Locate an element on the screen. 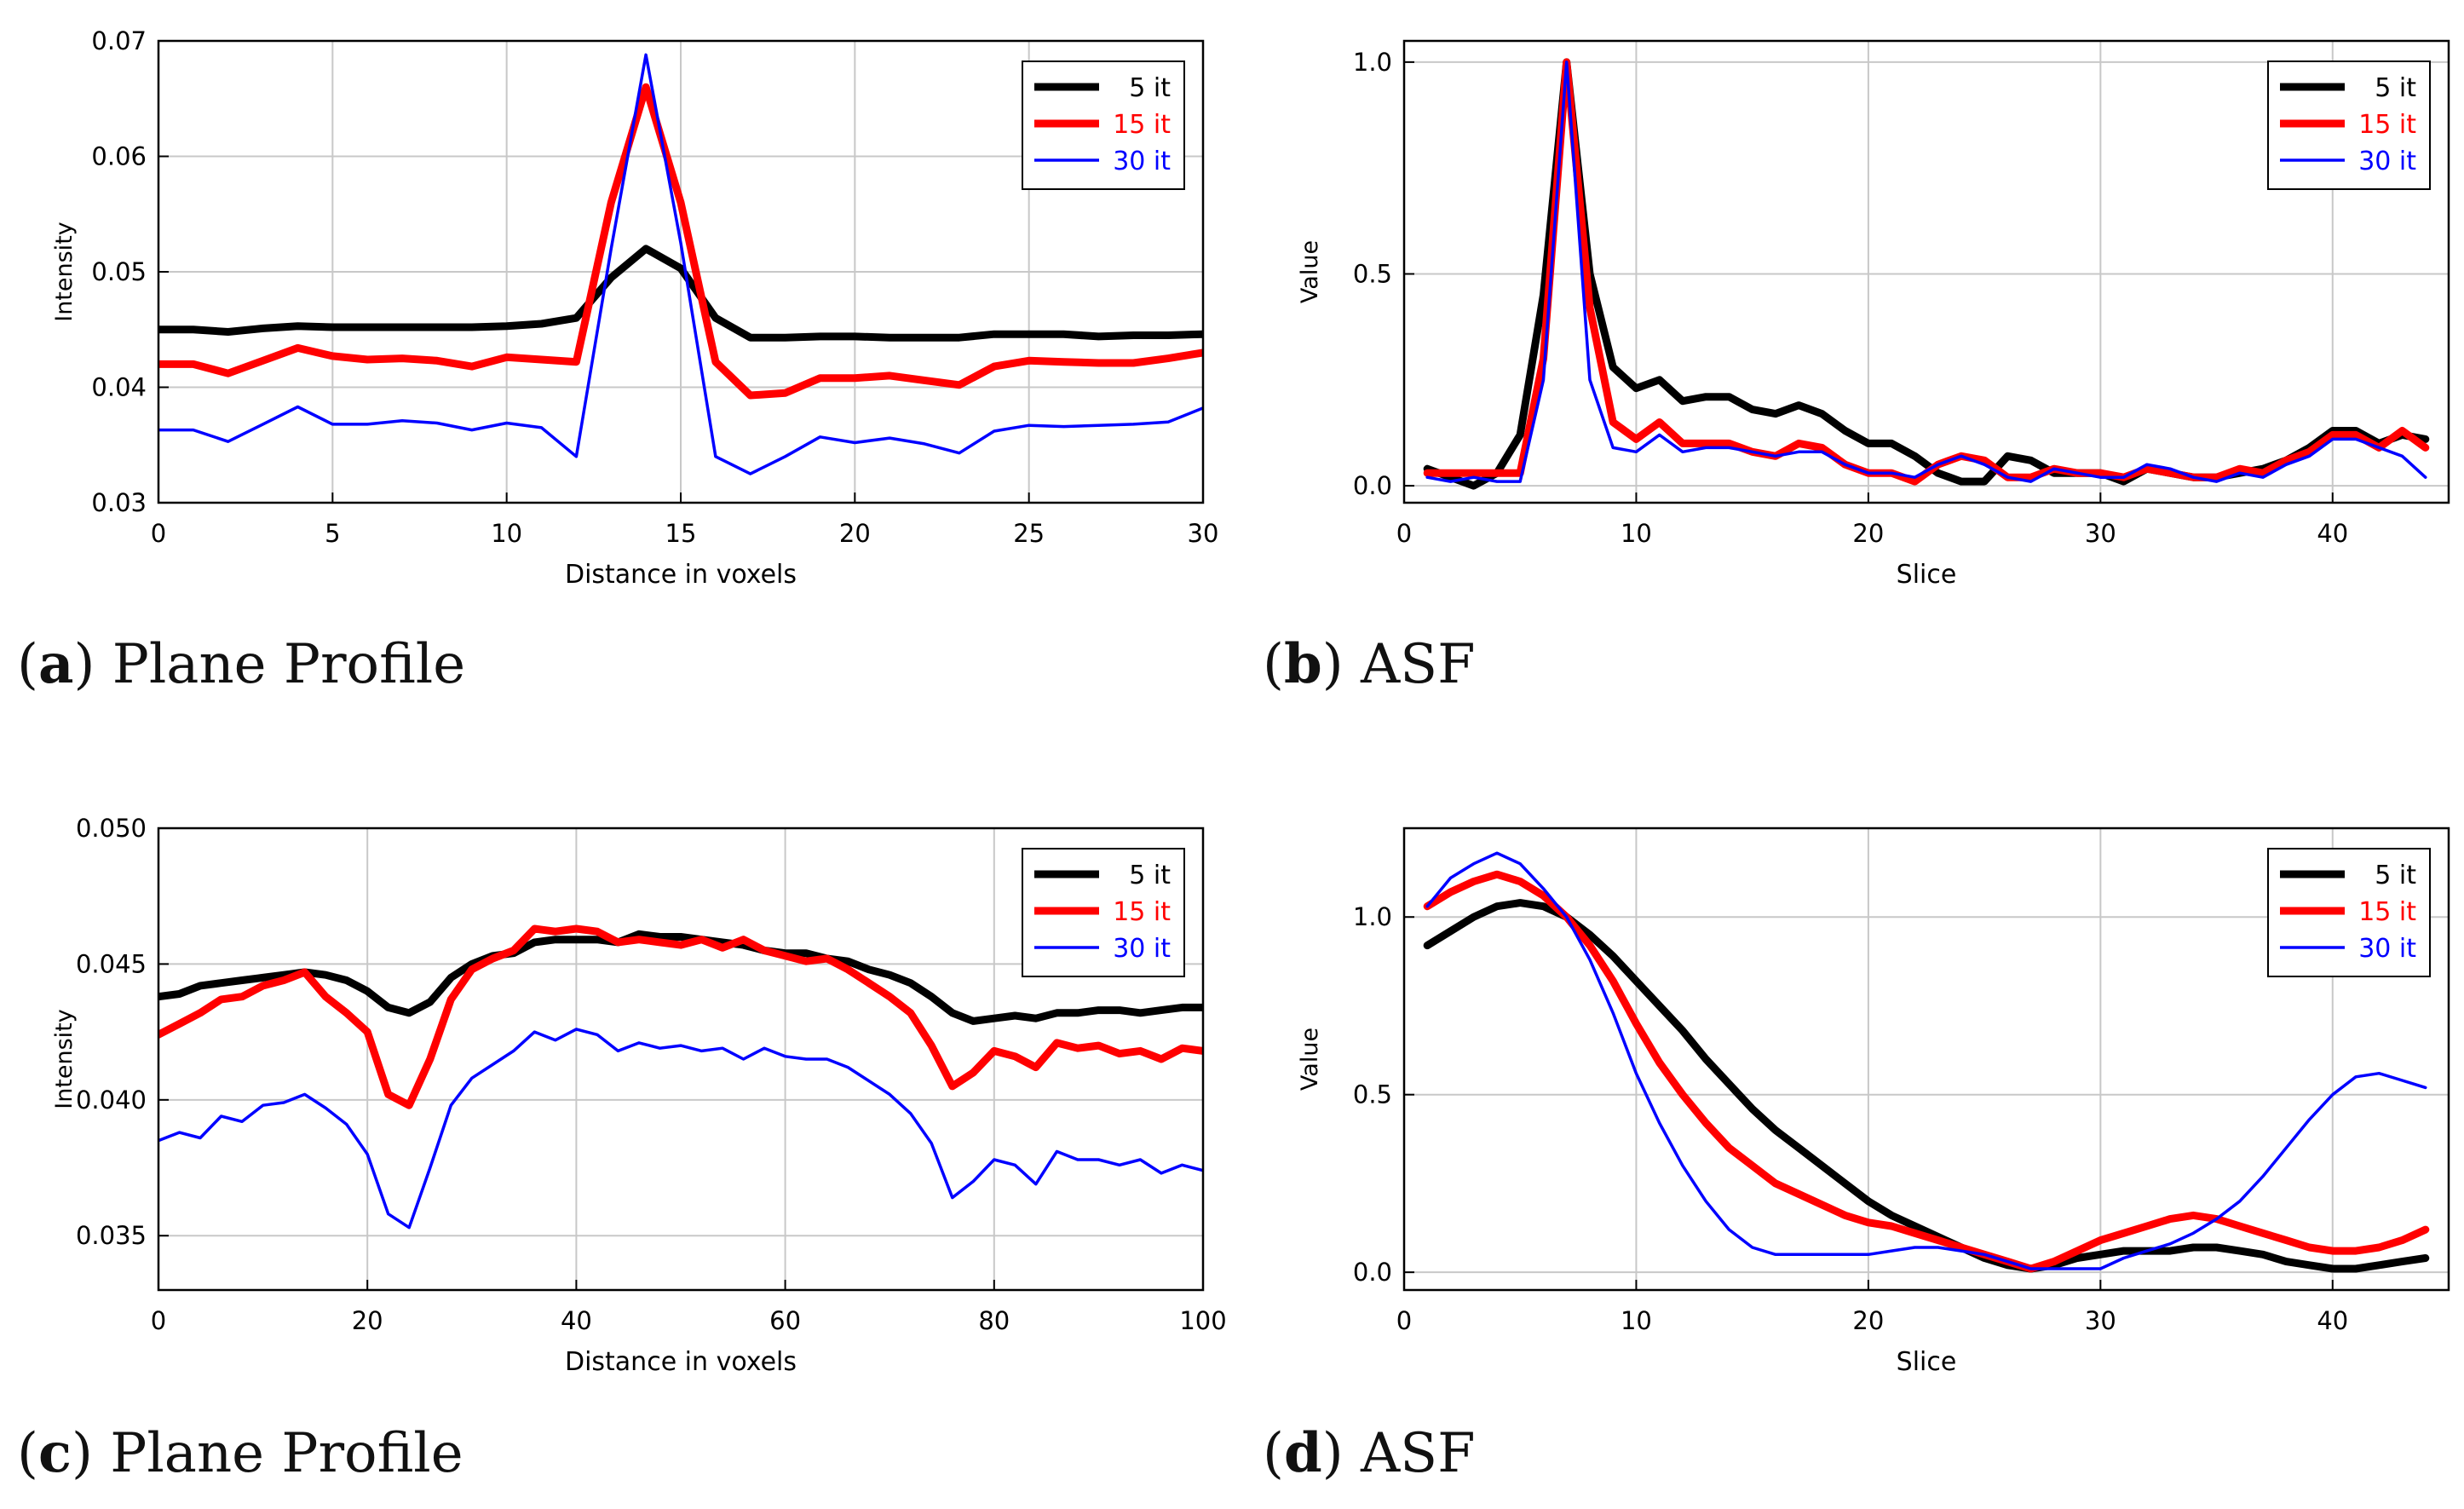 The width and height of the screenshot is (2464, 1509). caption-c-letter: c is located at coordinates (54, 1453).